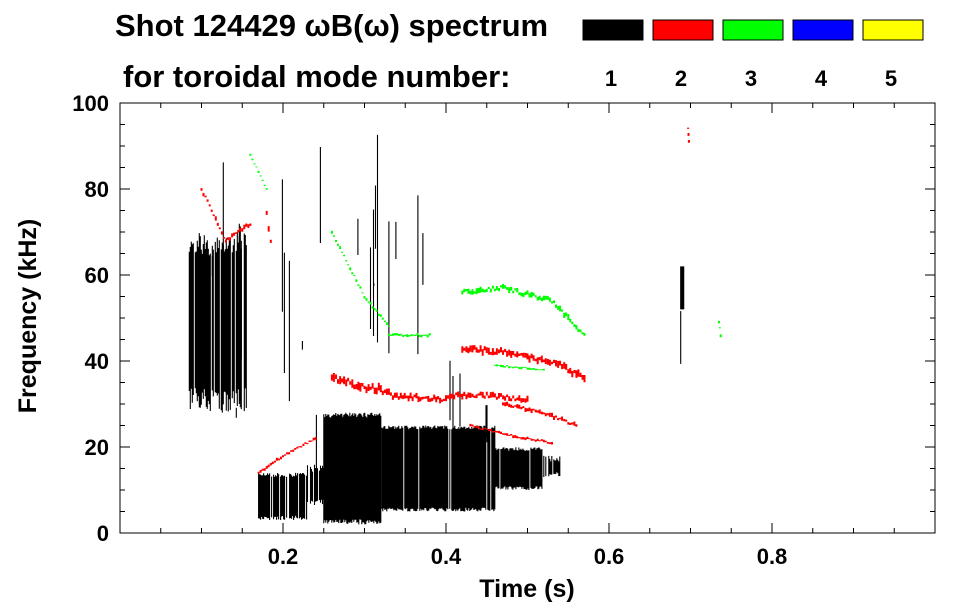 This screenshot has width=963, height=615. Describe the element at coordinates (317, 76) in the screenshot. I see `title-line-2: for toroidal mode number:` at that location.